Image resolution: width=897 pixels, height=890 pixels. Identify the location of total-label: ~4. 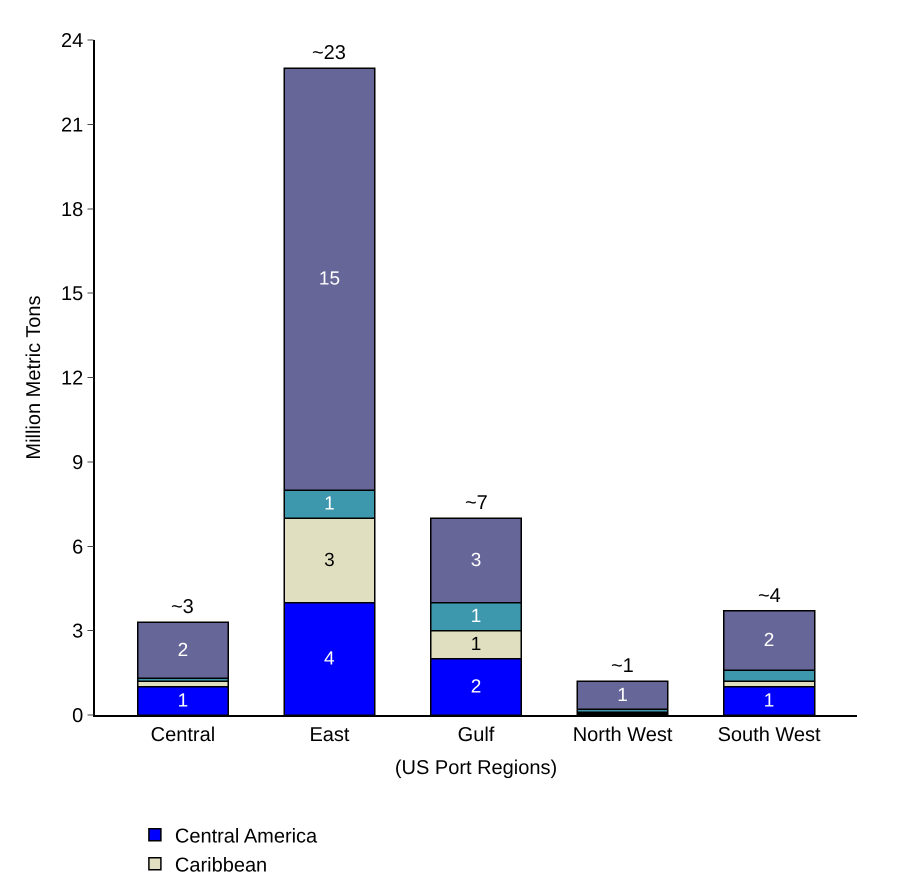
(769, 596).